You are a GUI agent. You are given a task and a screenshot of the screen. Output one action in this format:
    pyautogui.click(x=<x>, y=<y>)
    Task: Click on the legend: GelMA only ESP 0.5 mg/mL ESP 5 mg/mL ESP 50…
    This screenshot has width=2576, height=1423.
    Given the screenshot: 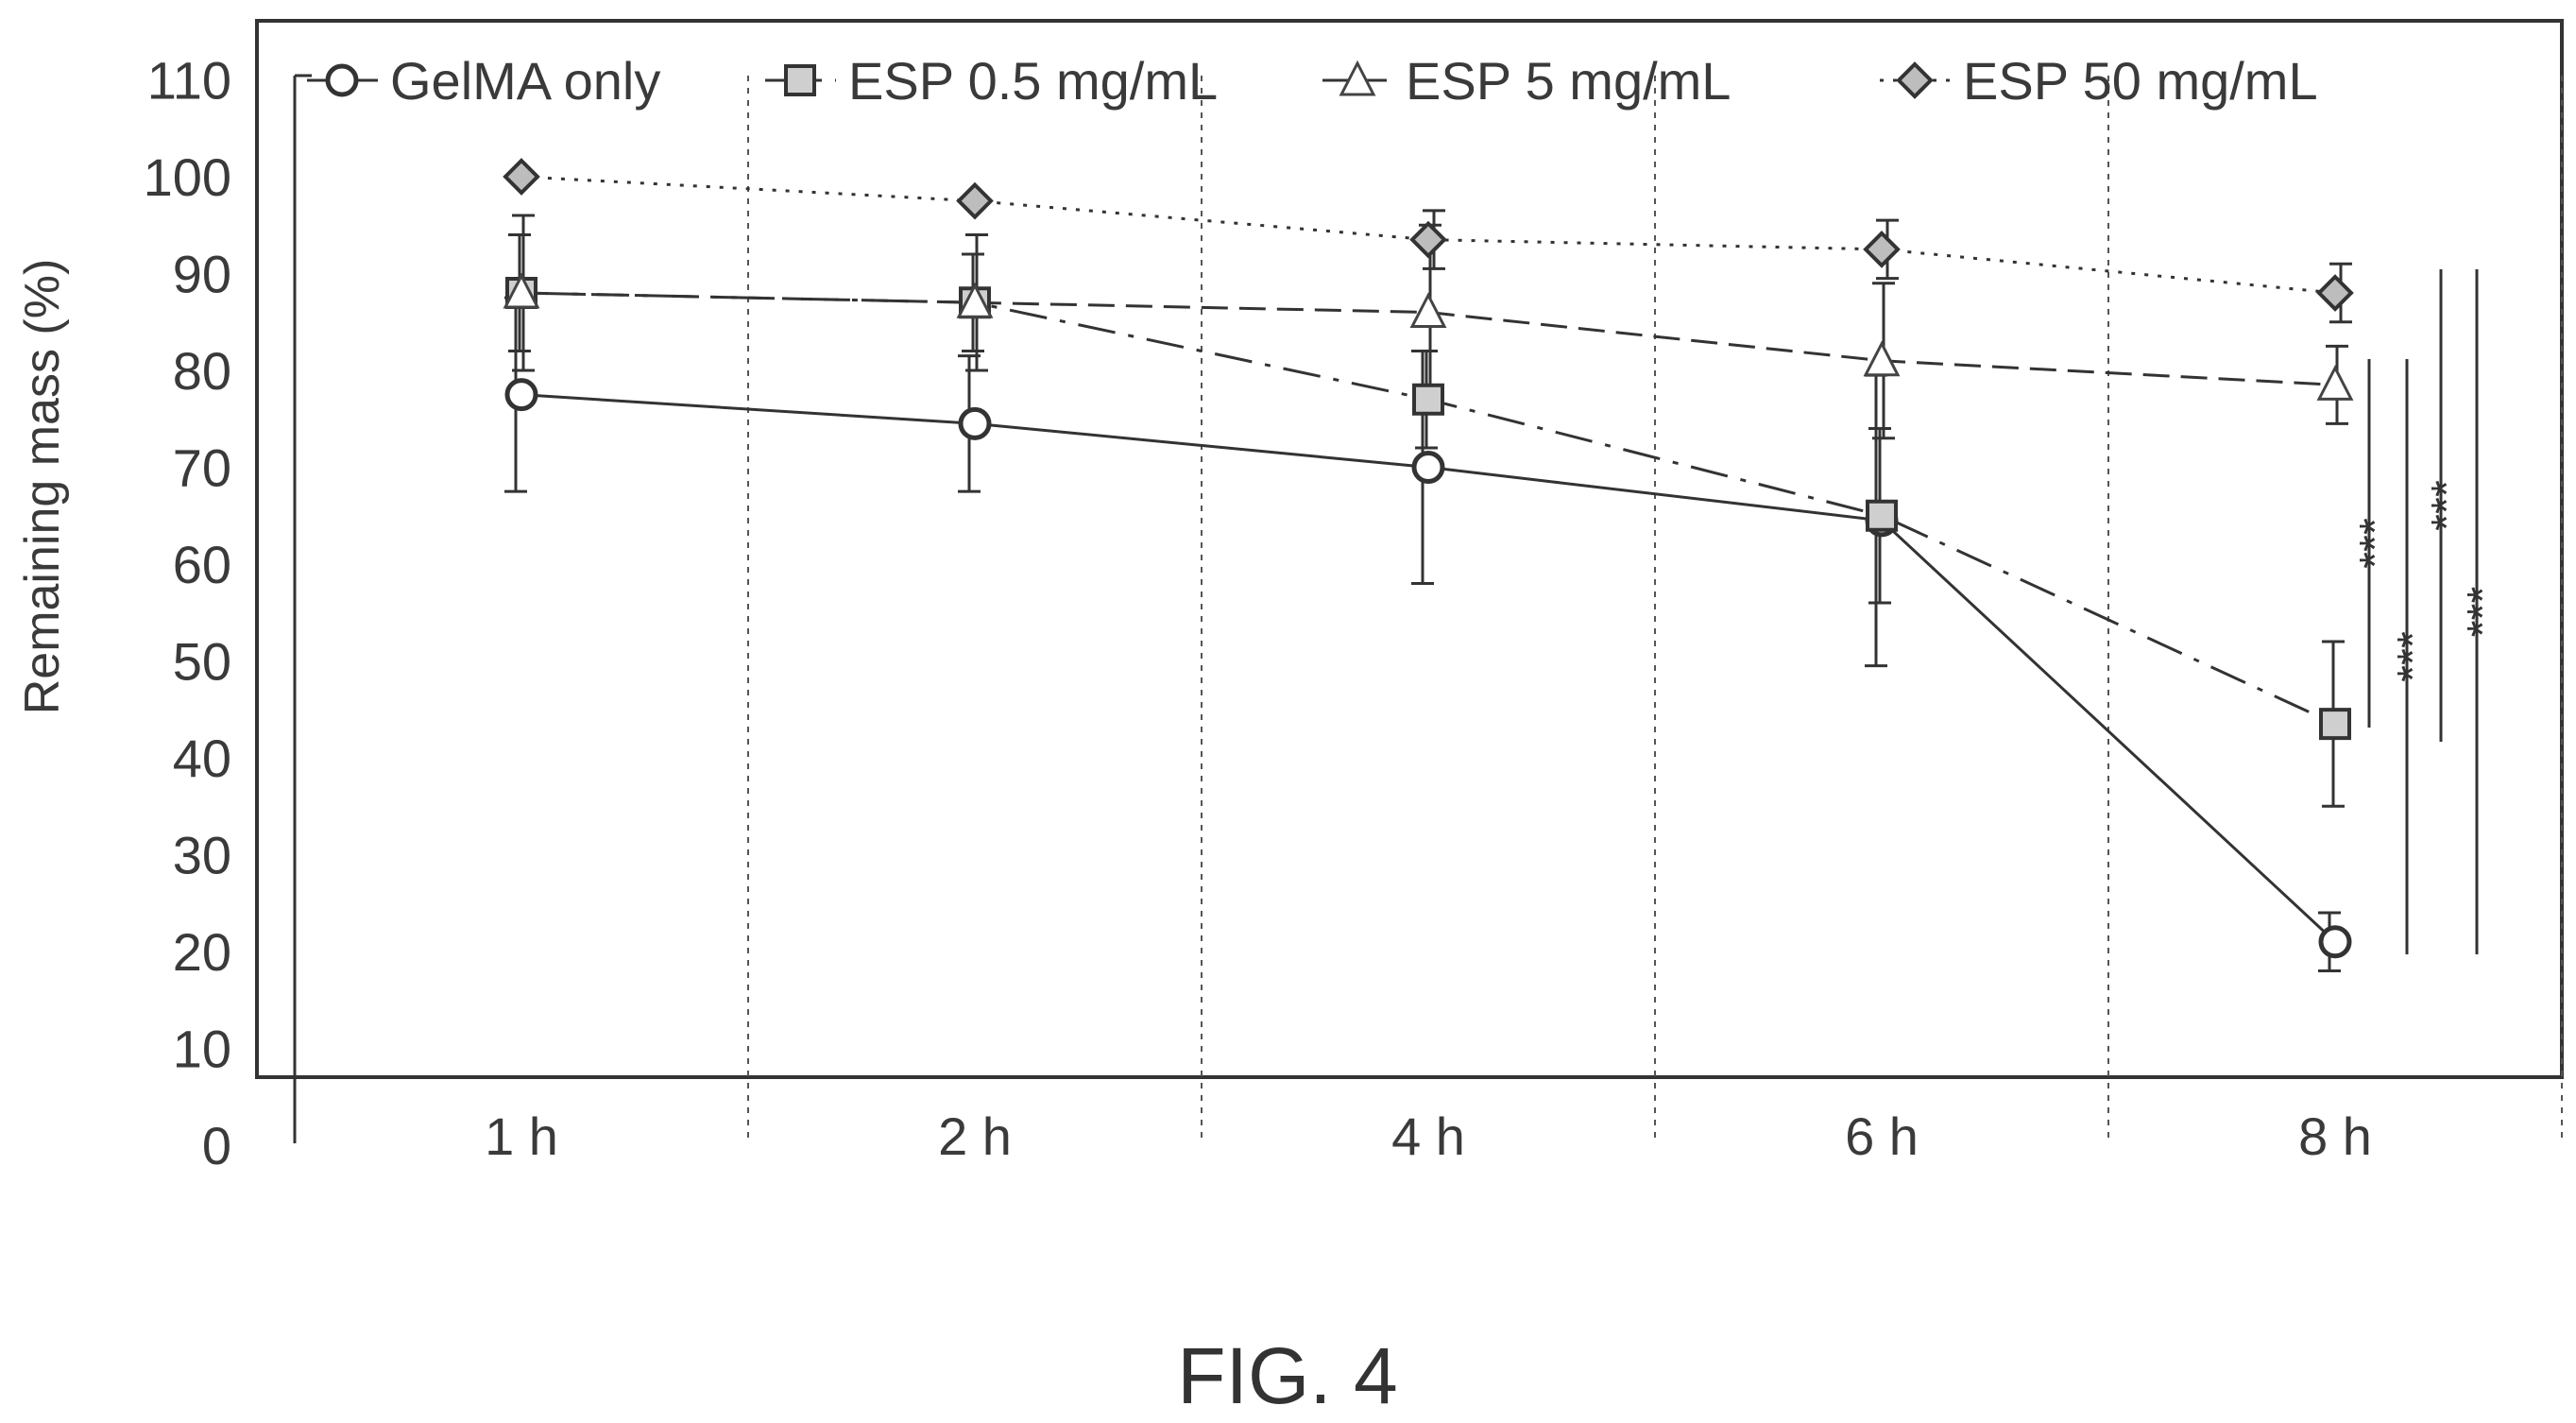 What is the action you would take?
    pyautogui.click(x=1313, y=81)
    